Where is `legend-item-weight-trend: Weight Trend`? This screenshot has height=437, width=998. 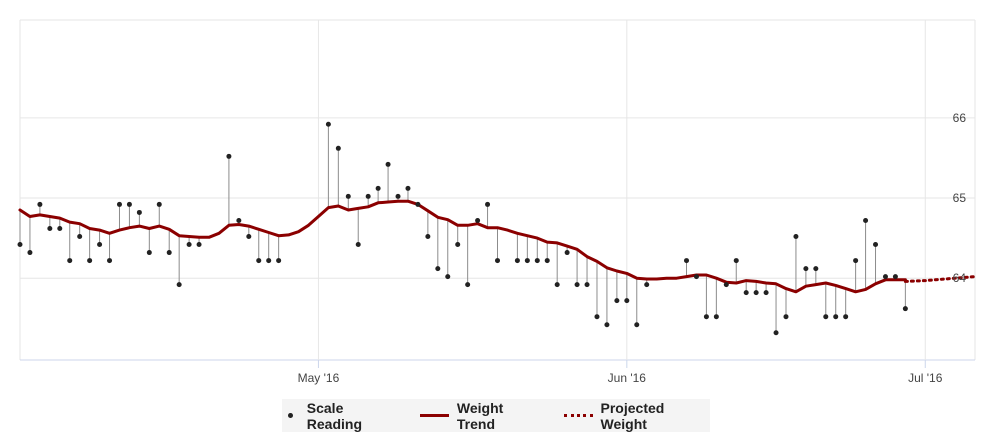 legend-item-weight-trend: Weight Trend is located at coordinates (481, 416).